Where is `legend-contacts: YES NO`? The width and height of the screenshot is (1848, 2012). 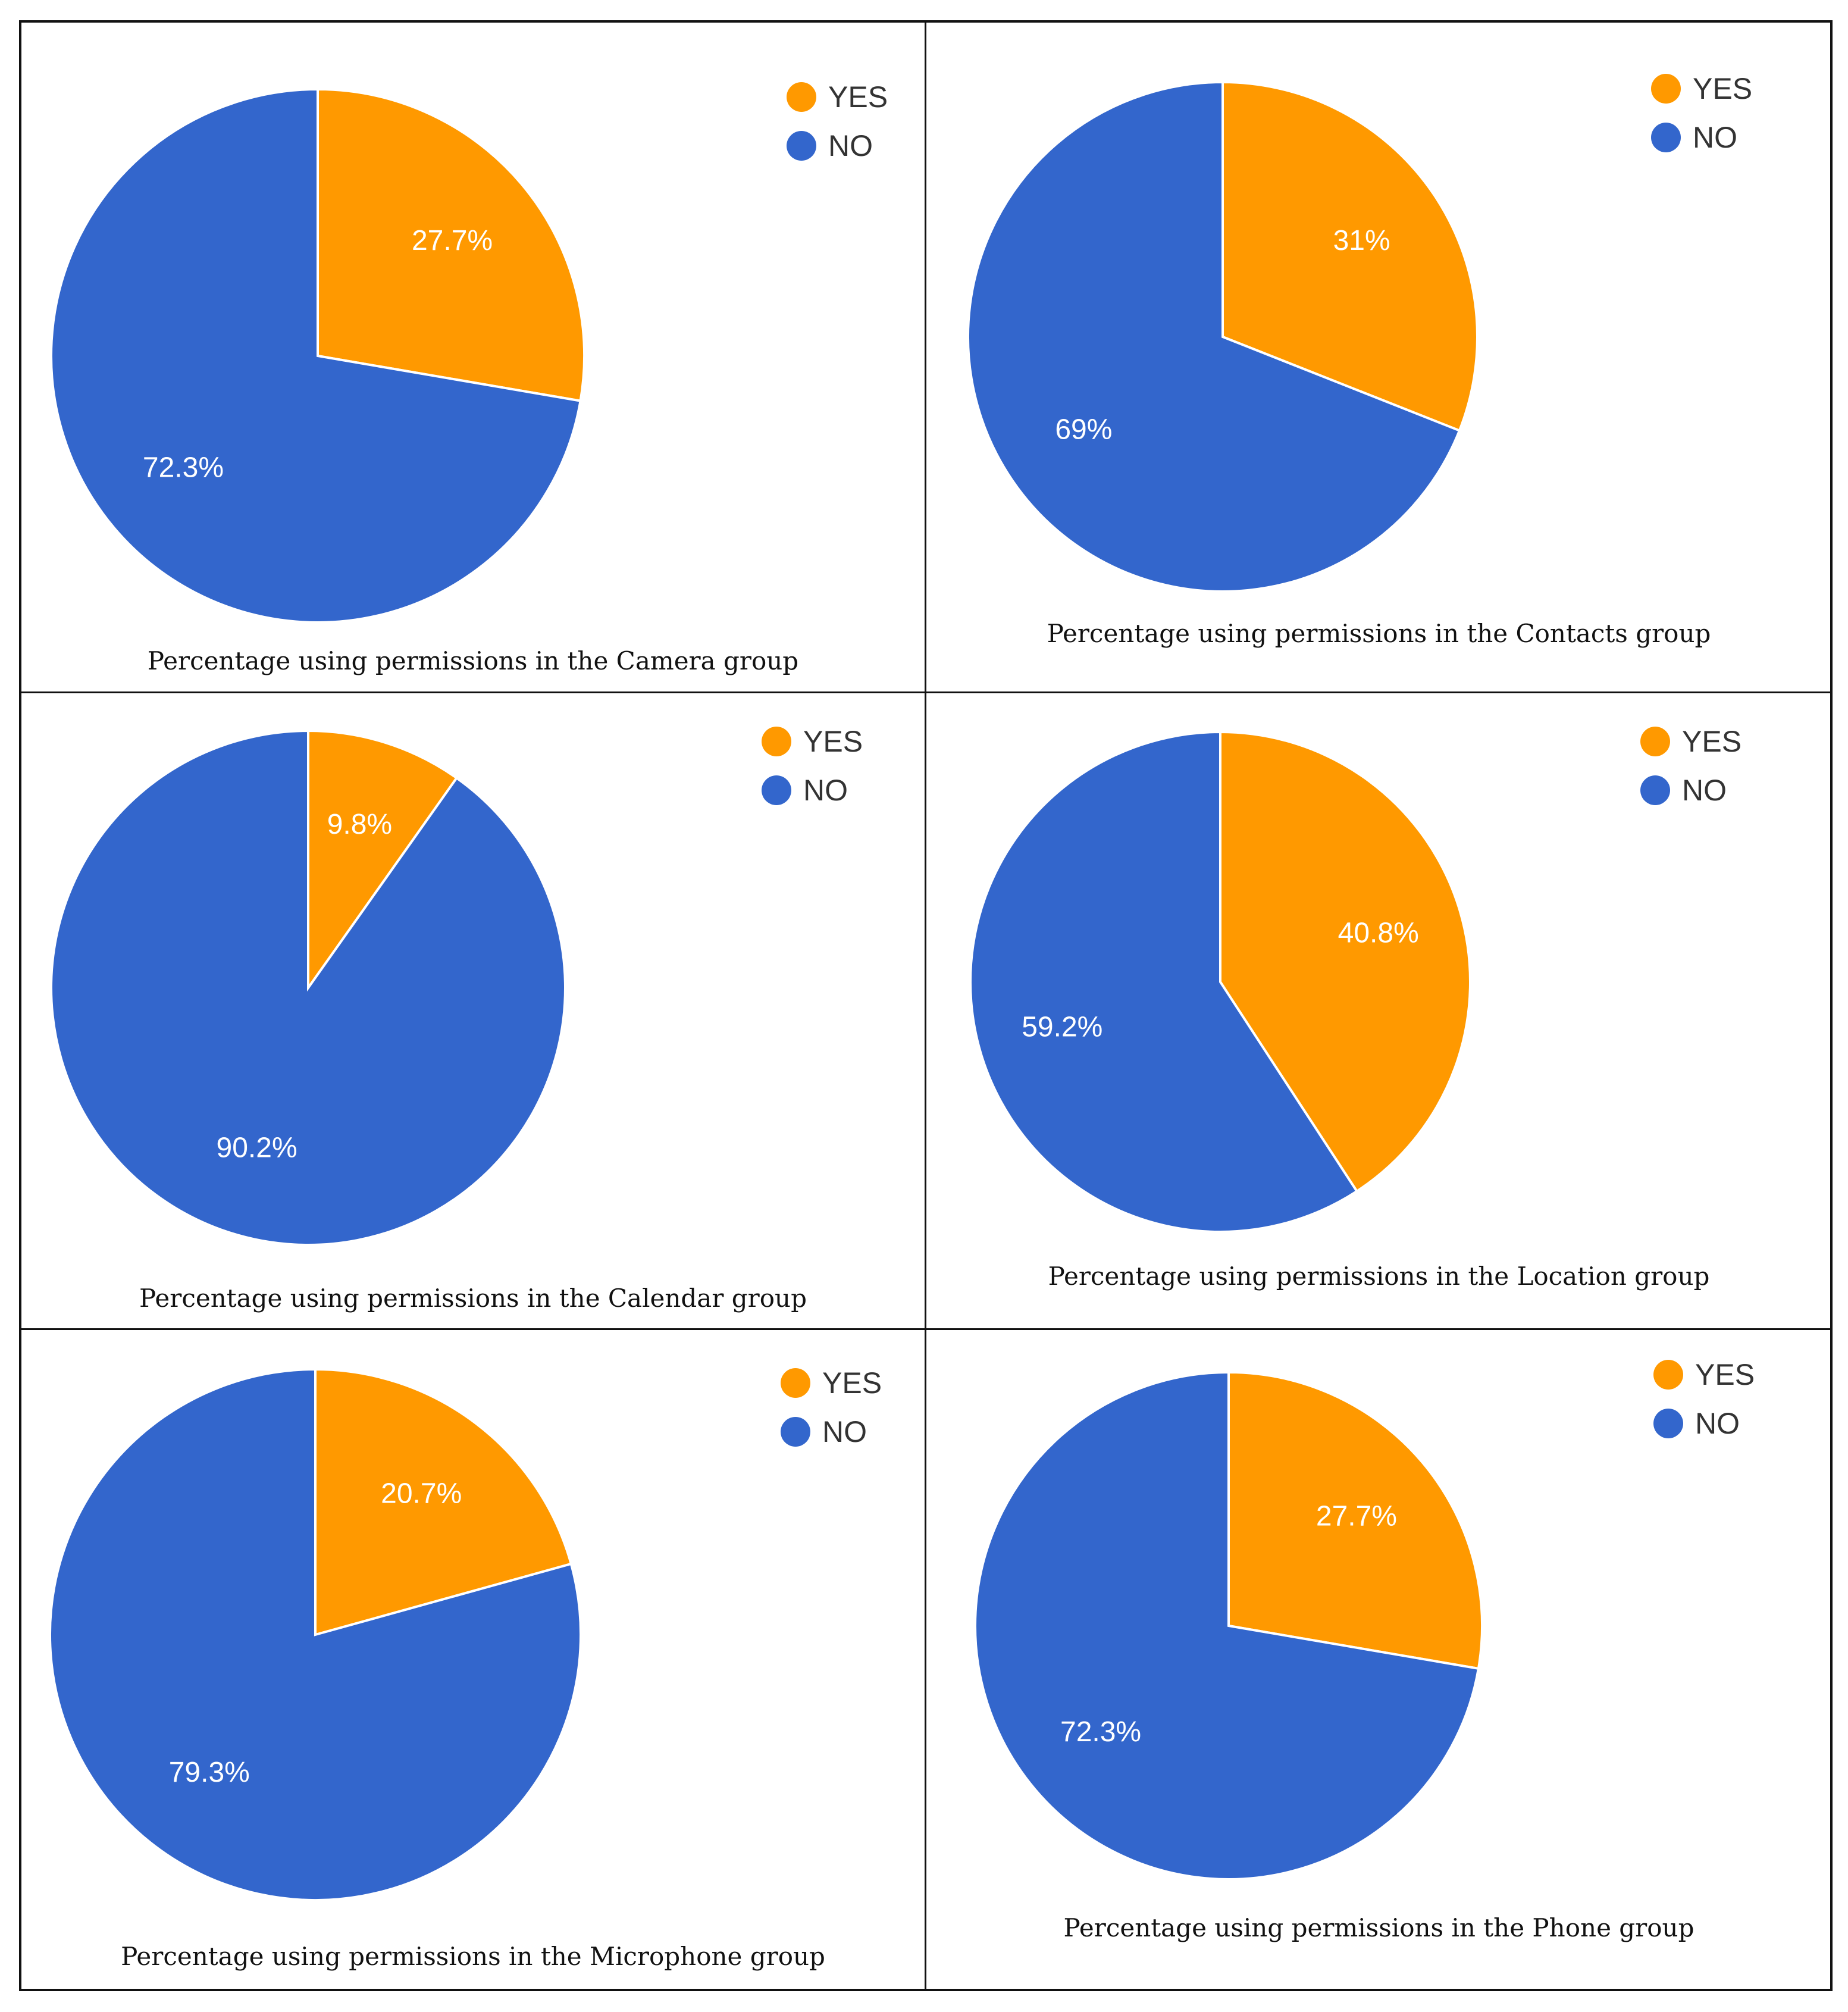 legend-contacts: YES NO is located at coordinates (1701, 113).